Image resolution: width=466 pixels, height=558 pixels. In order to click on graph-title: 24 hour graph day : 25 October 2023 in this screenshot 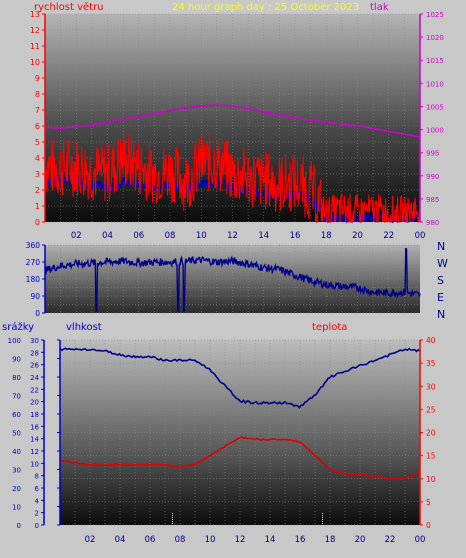, I will do `click(265, 7)`.